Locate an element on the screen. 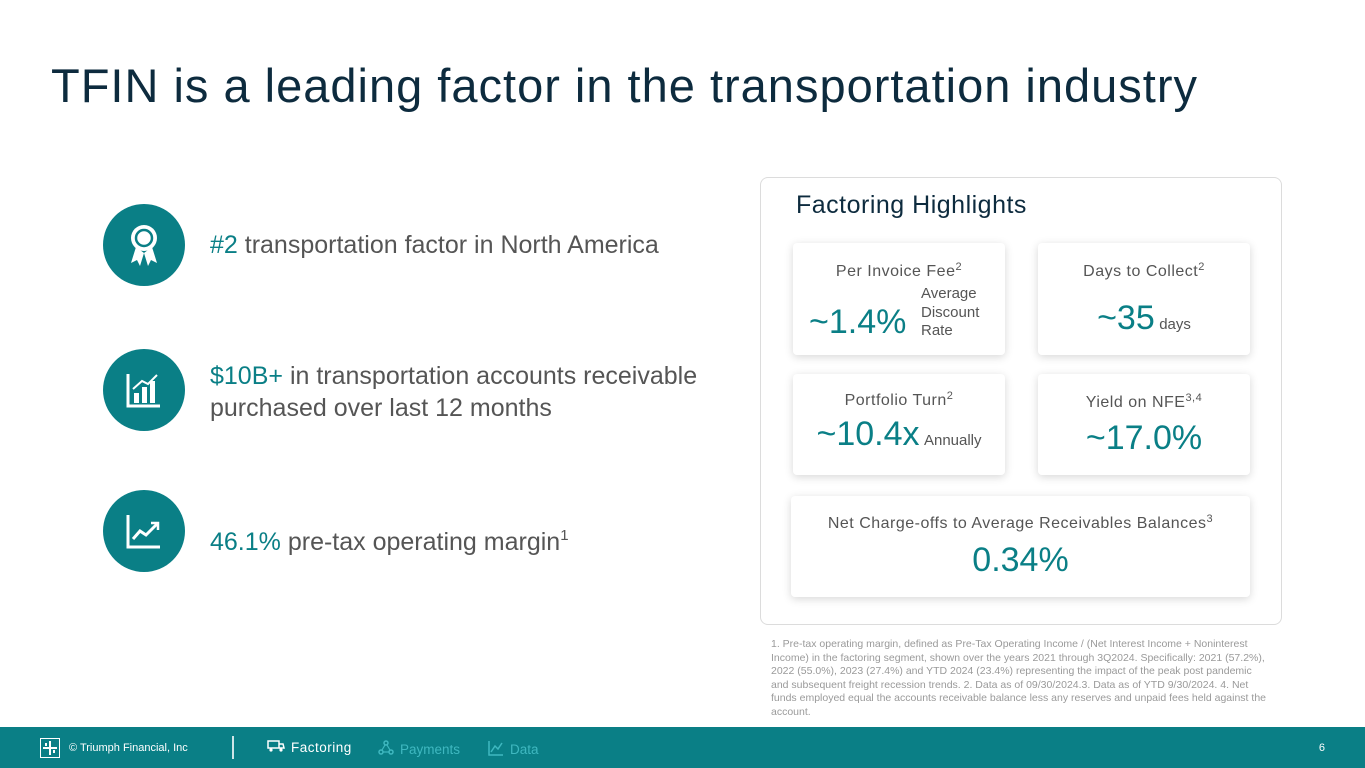  yield-on-nfe-card: Yield on NFE3,4 ~17.0% is located at coordinates (1144, 424).